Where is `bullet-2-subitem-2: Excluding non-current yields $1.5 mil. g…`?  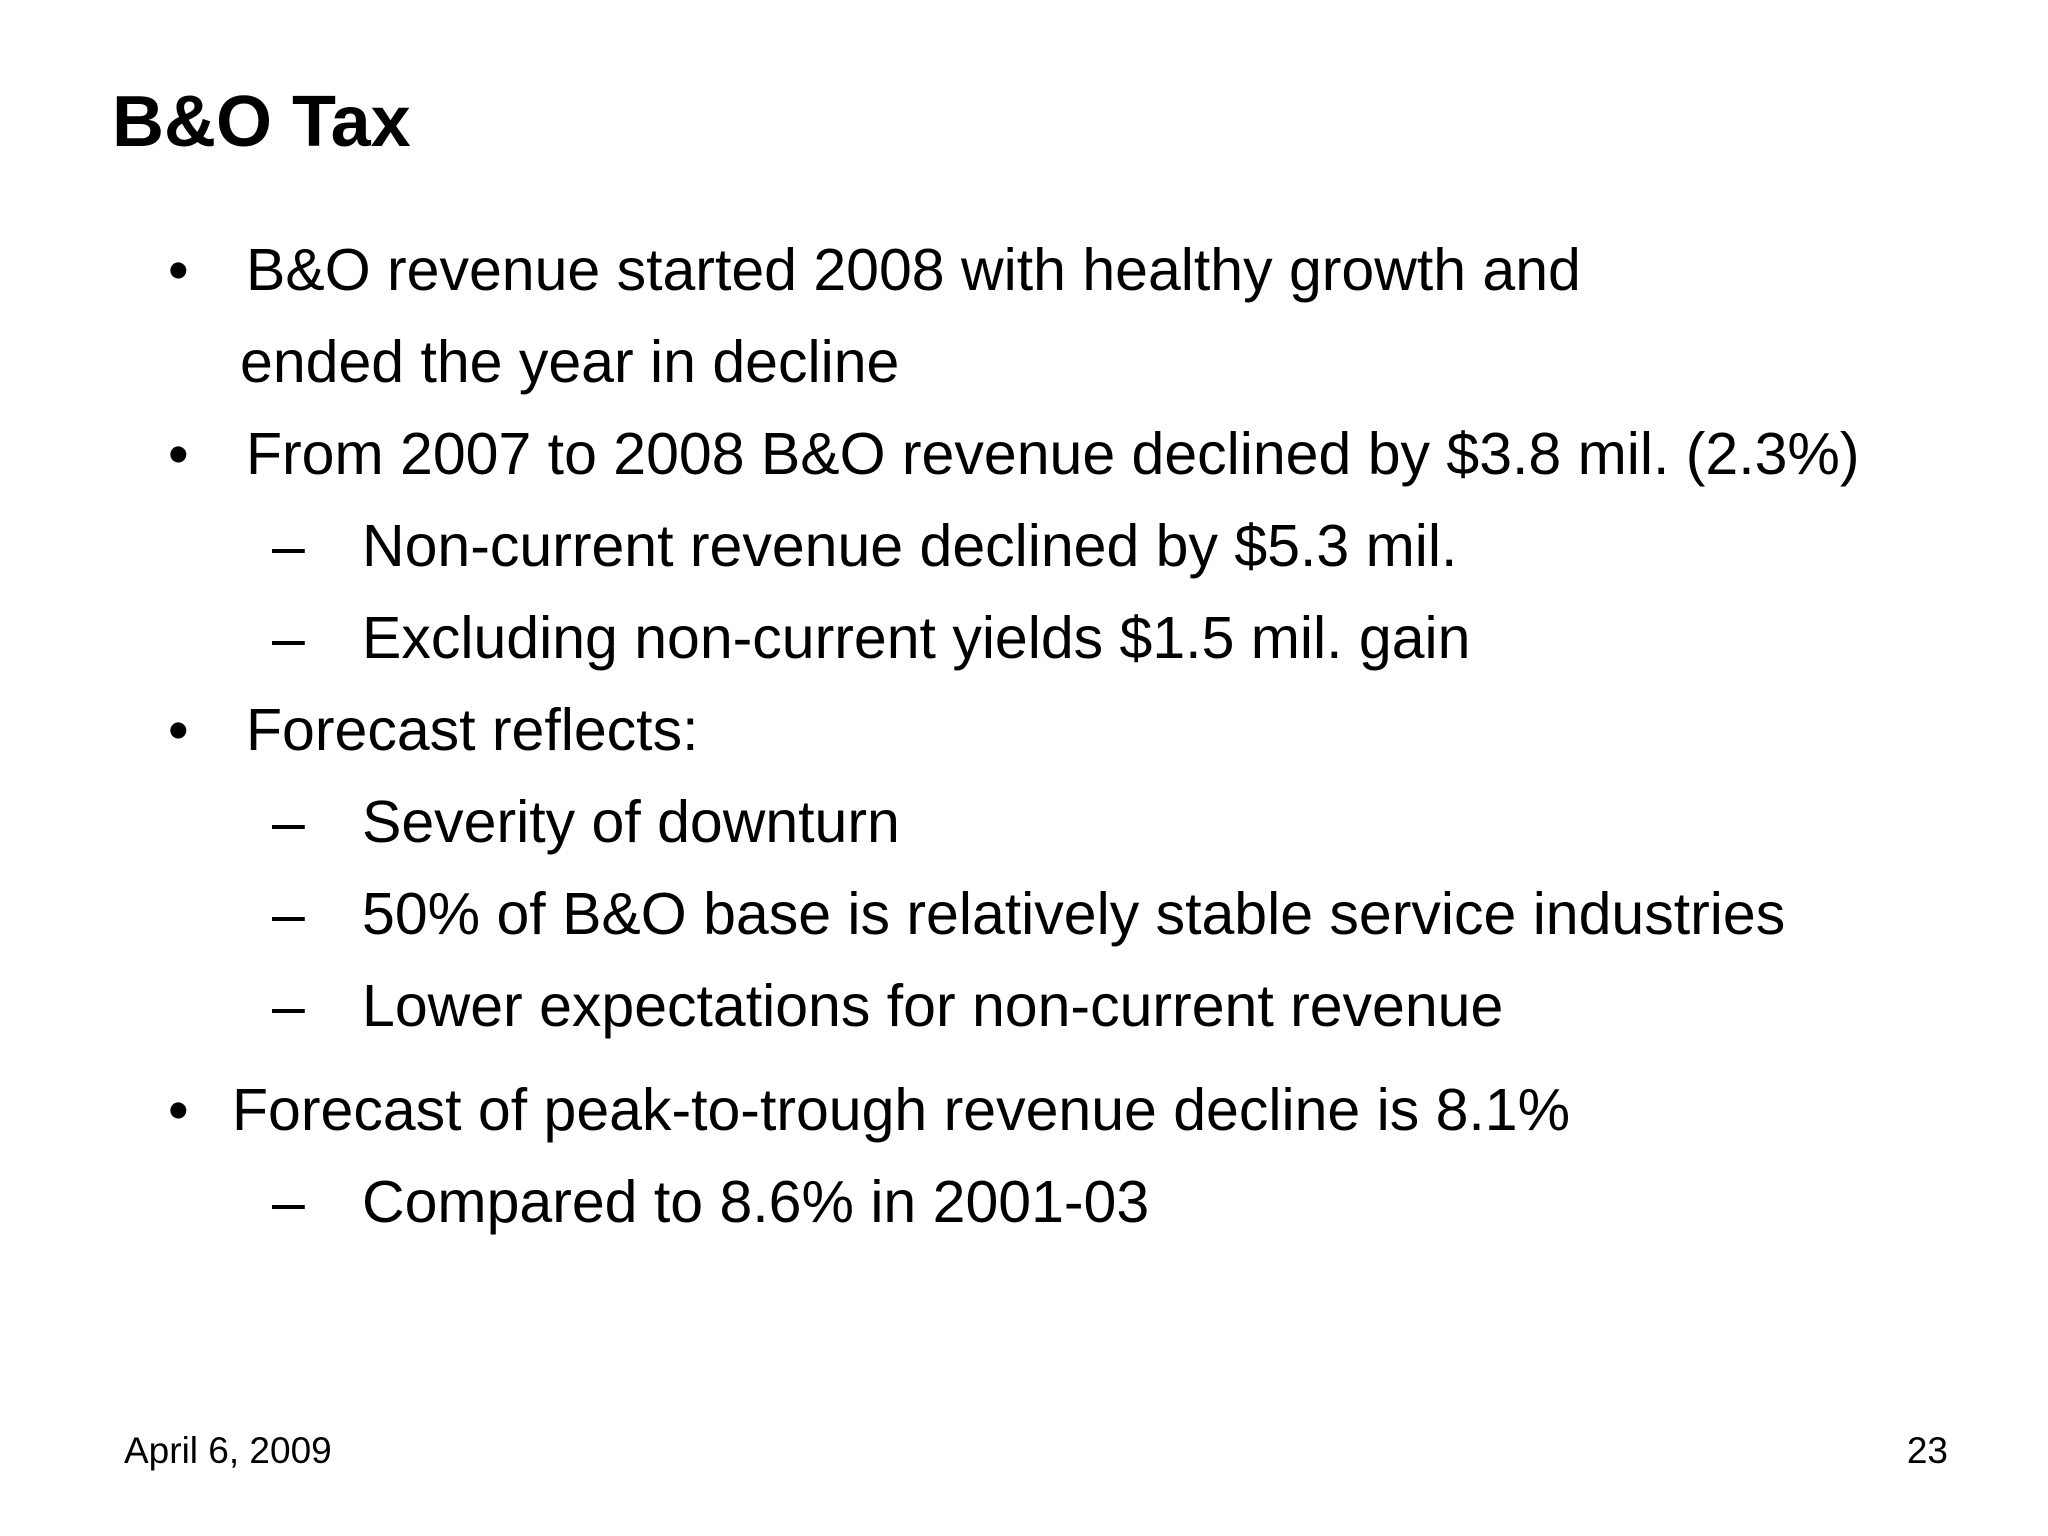
bullet-2-subitem-2: Excluding non-current yields $1.5 mil. g… is located at coordinates (916, 638).